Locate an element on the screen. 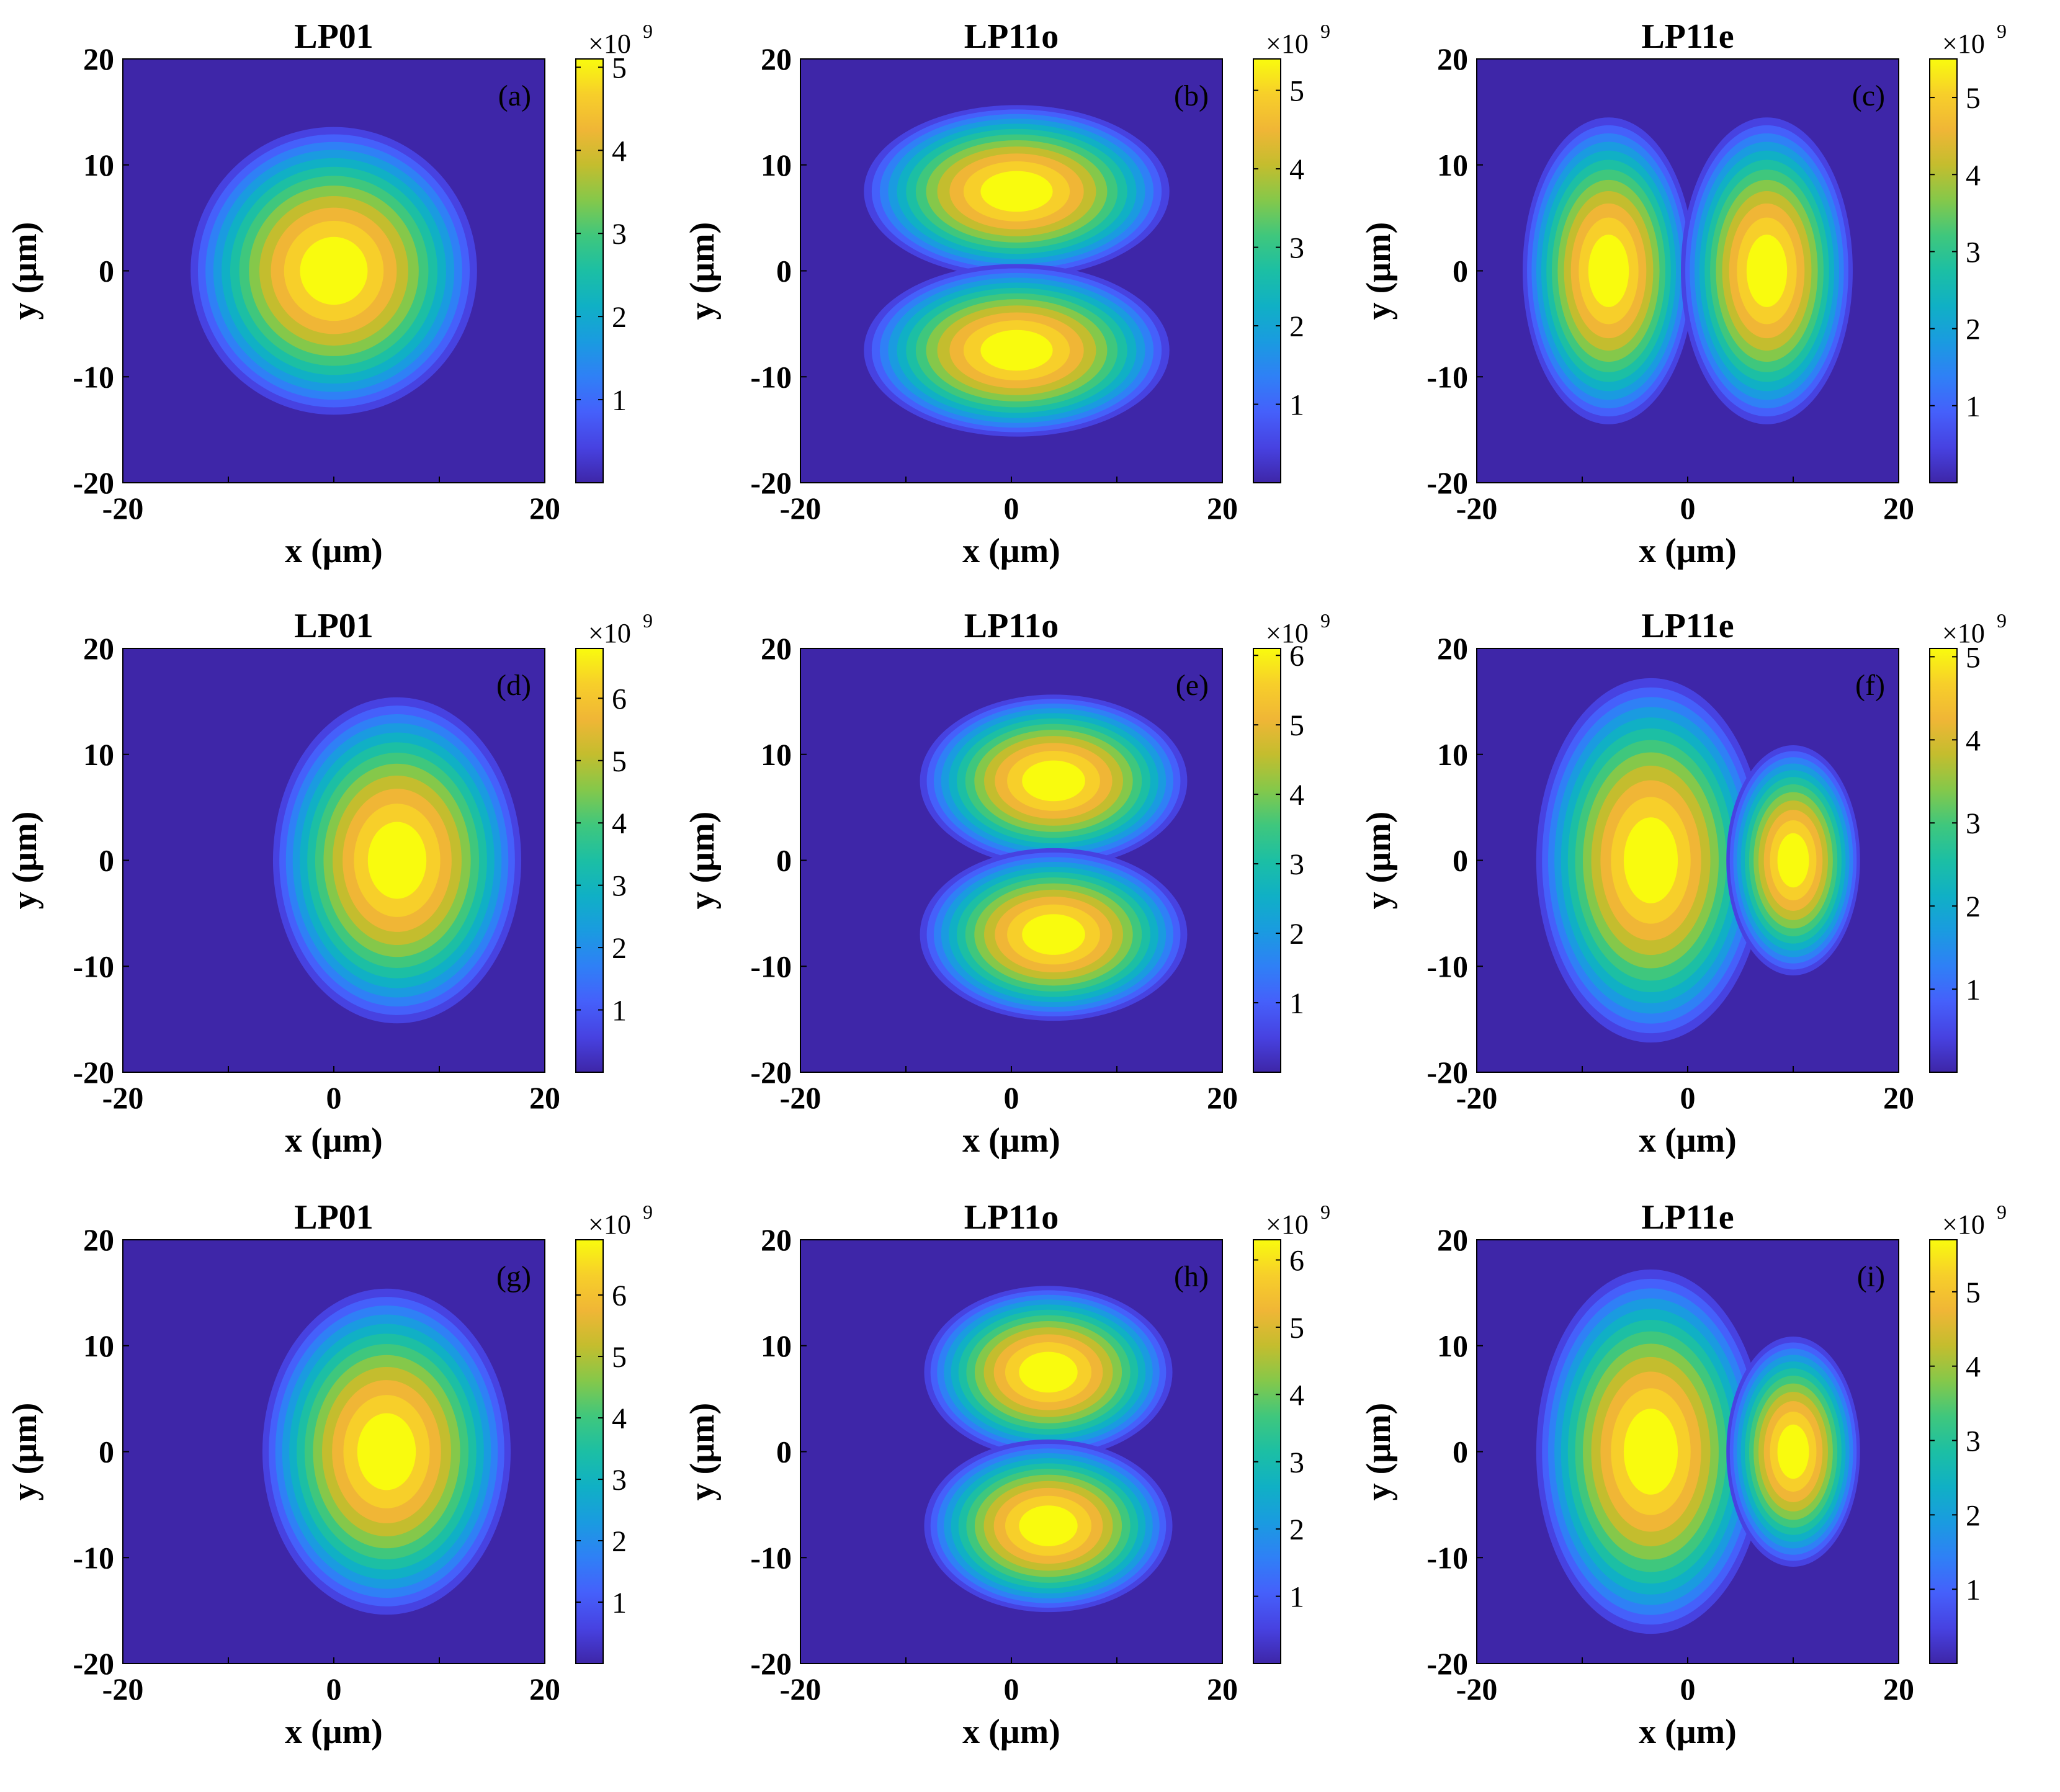 The width and height of the screenshot is (2060, 1792). panel-label: (e) is located at coordinates (1192, 685).